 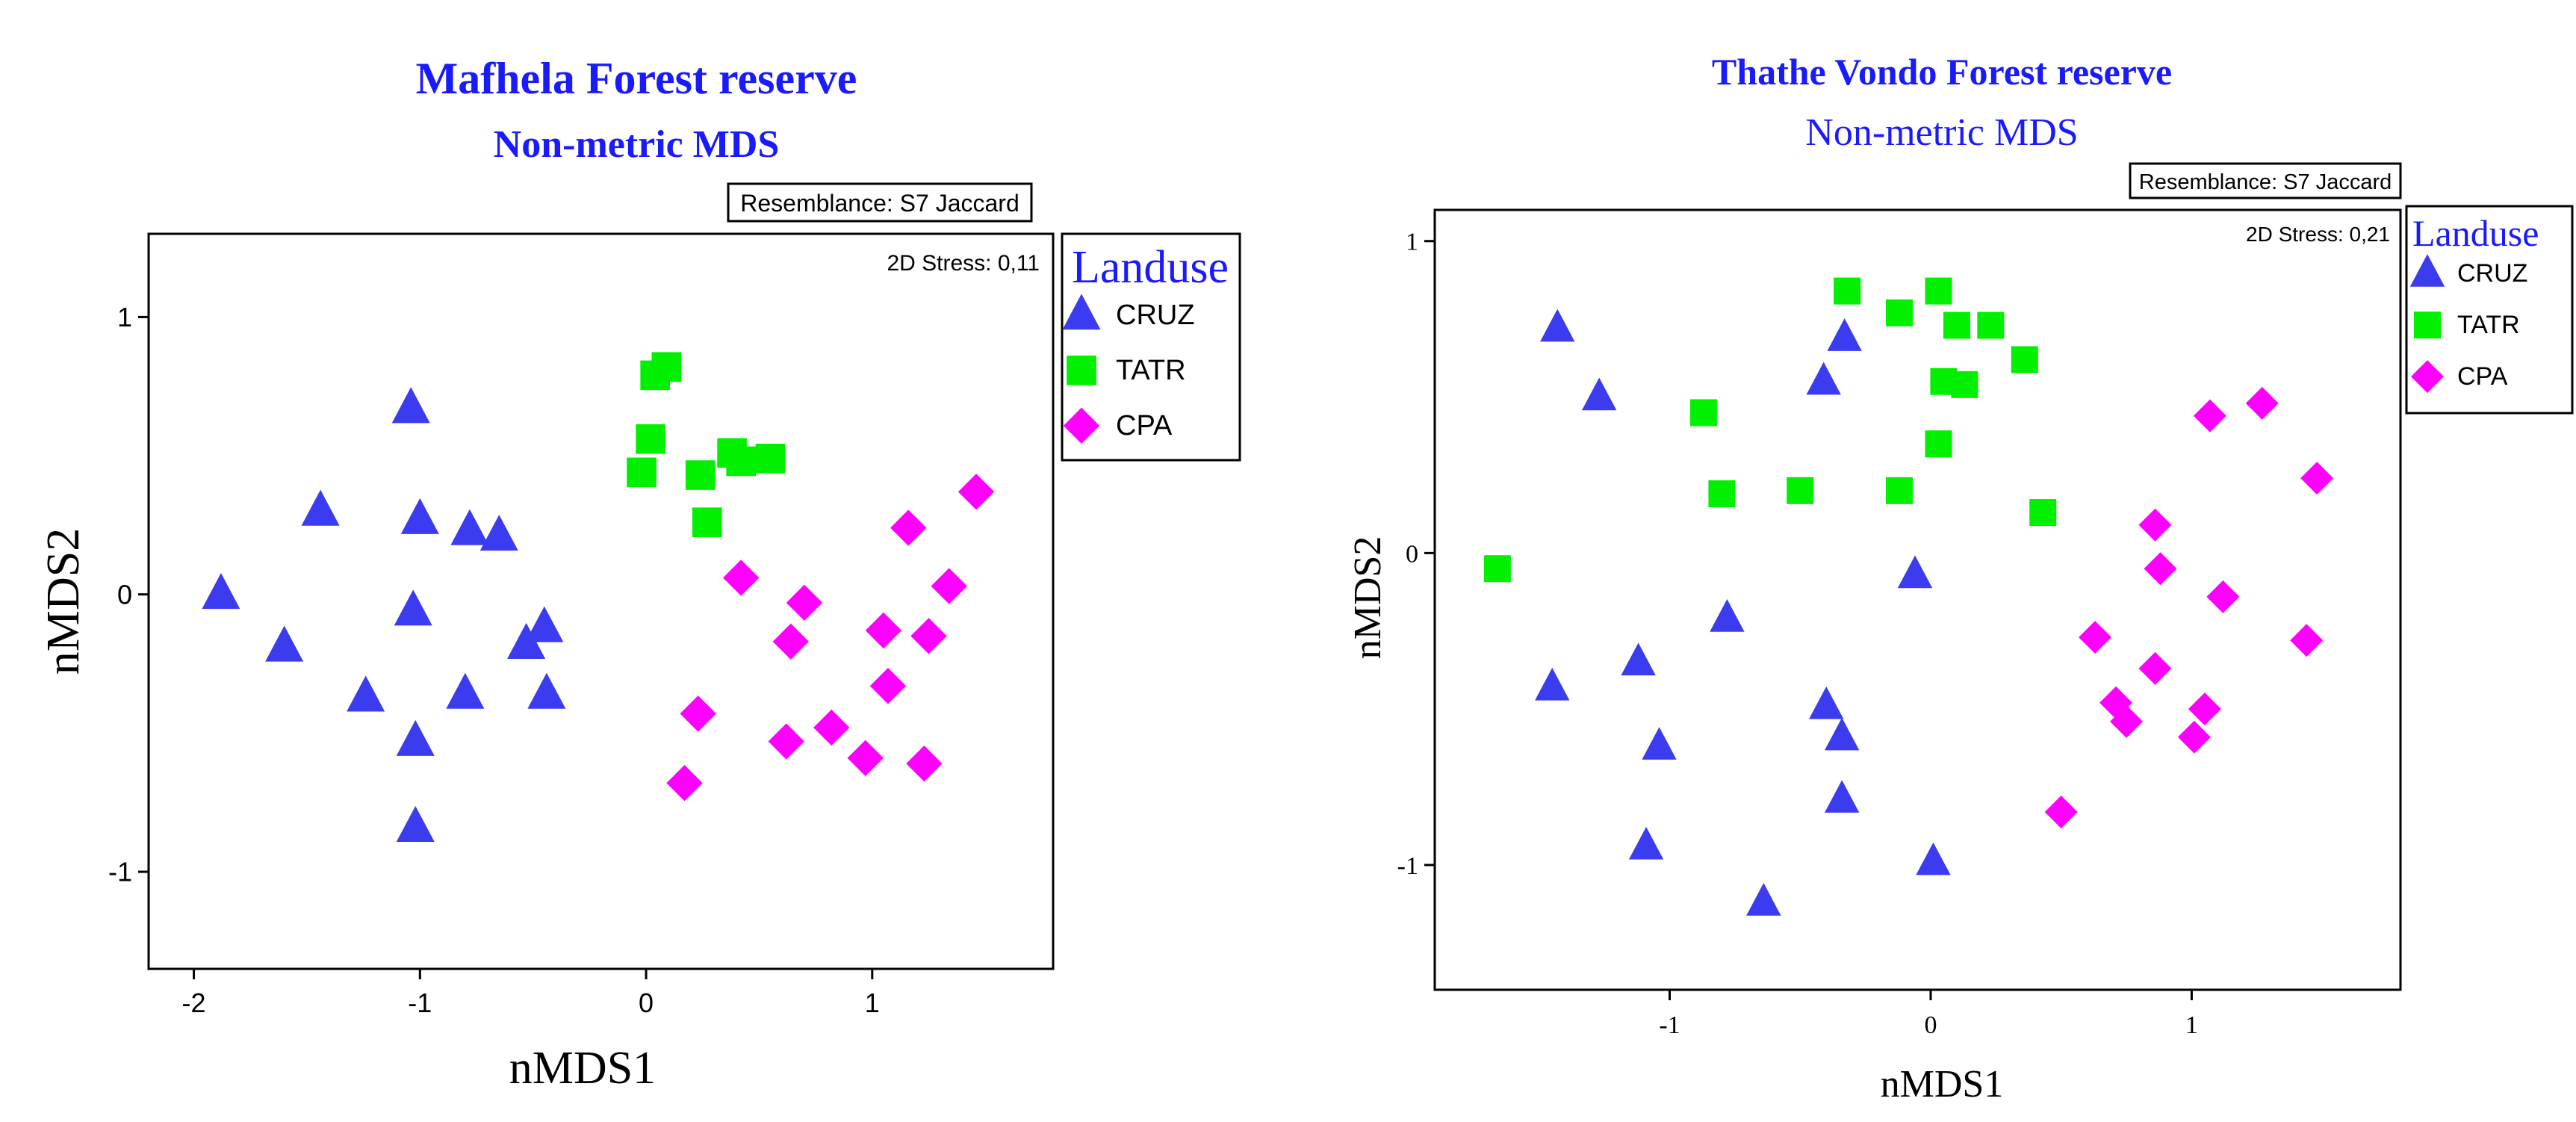 I want to click on x-tick-label: -2, so click(x=194, y=1003).